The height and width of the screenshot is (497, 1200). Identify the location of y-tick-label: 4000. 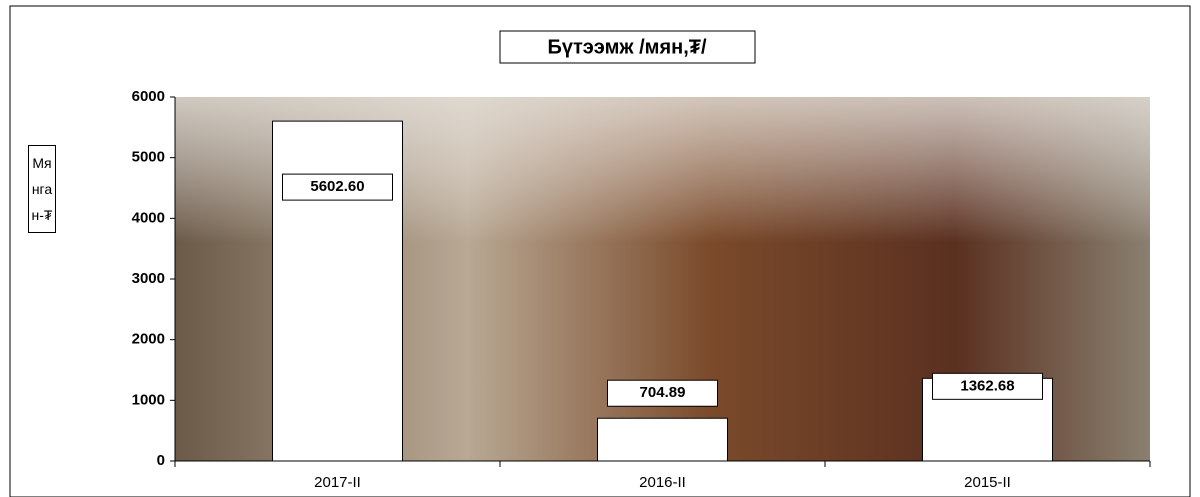
(148, 217).